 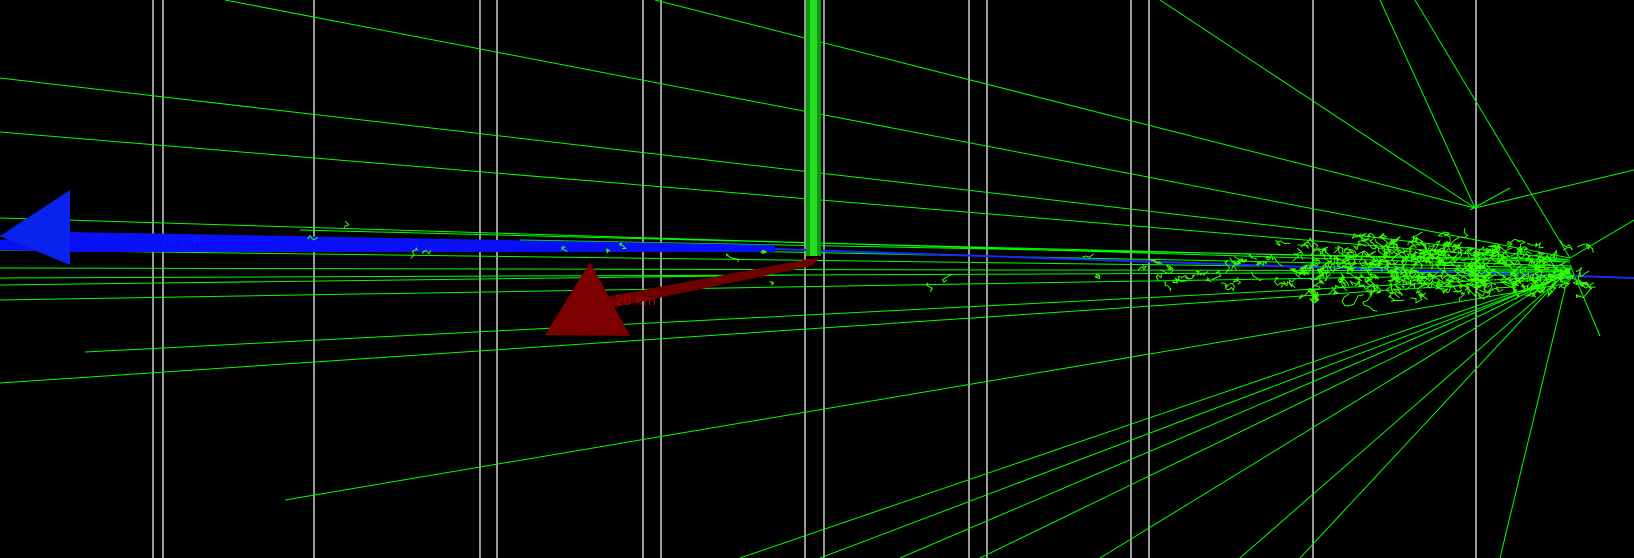 I want to click on y-axis-arrowhead, so click(x=587, y=299).